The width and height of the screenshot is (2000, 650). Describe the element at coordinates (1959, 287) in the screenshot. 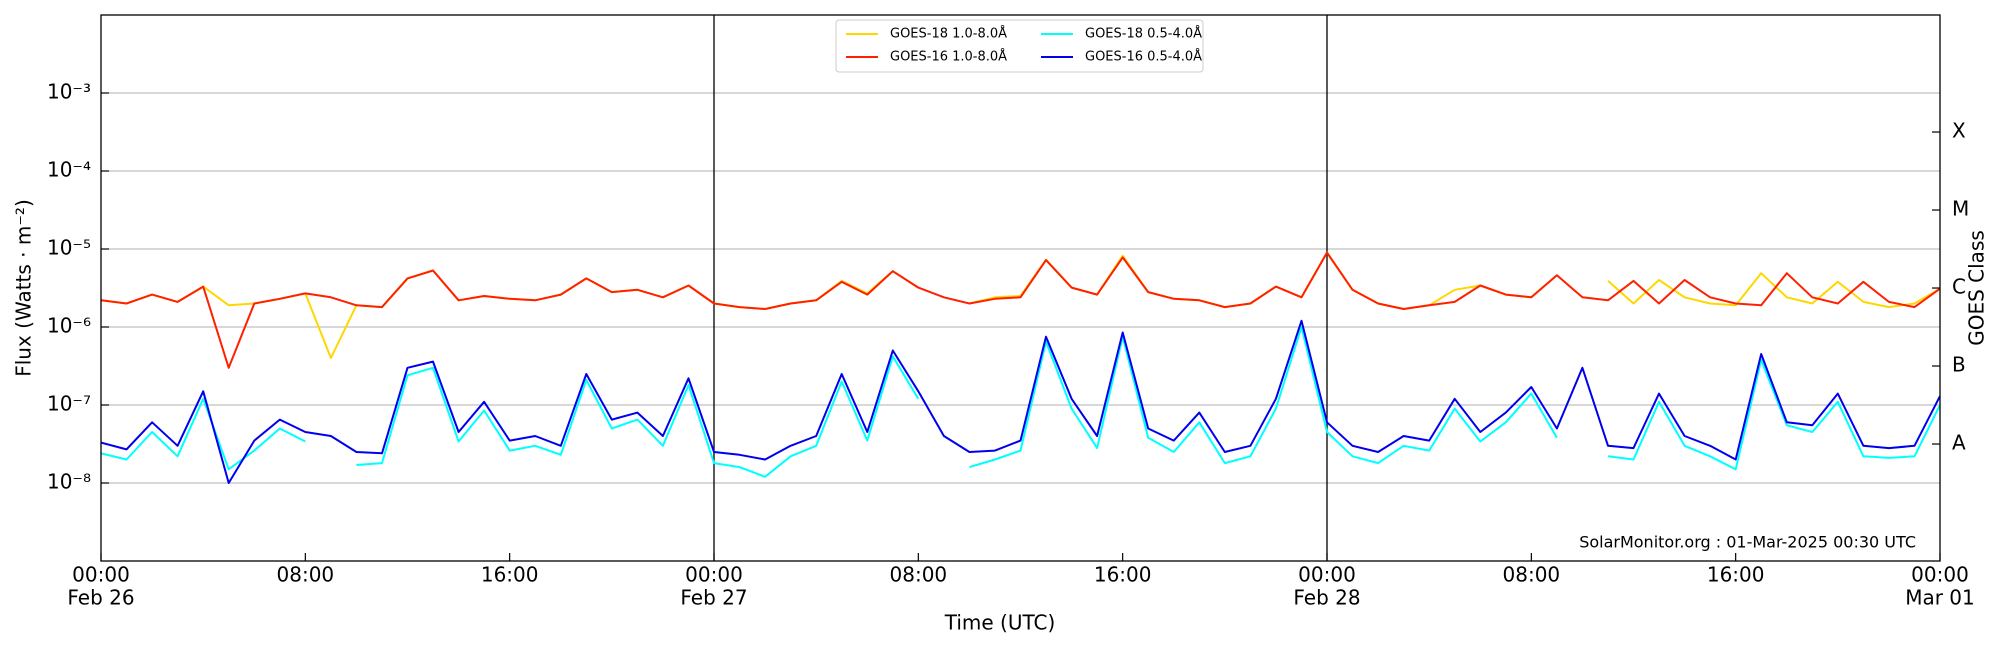

I see `y2-tick-label: C` at that location.